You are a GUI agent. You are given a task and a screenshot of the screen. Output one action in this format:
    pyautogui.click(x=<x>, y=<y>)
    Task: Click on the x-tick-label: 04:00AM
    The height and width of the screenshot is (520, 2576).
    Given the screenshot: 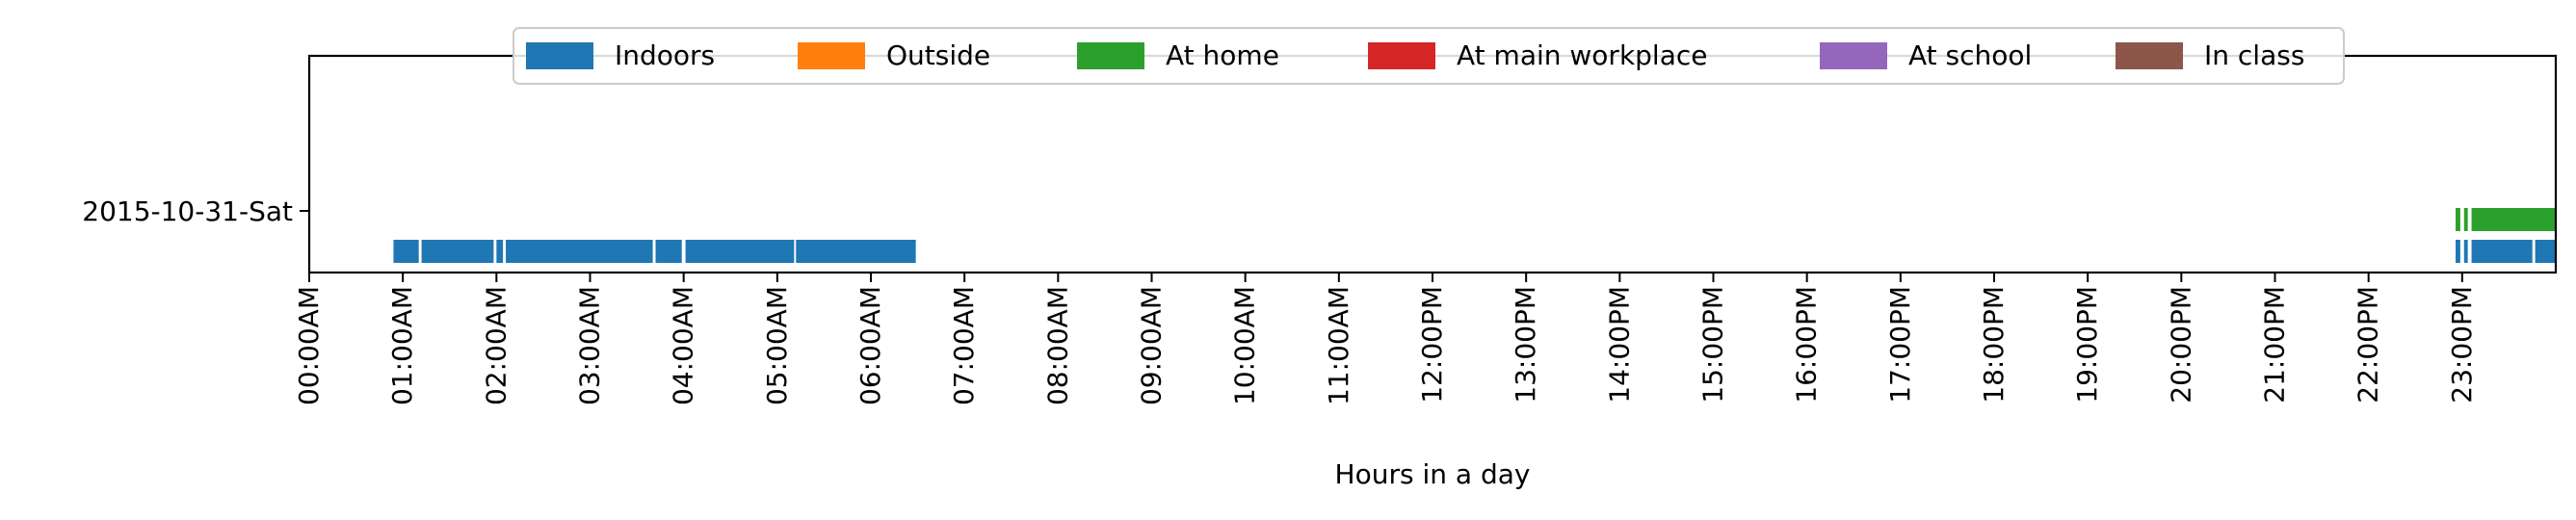 What is the action you would take?
    pyautogui.click(x=683, y=345)
    